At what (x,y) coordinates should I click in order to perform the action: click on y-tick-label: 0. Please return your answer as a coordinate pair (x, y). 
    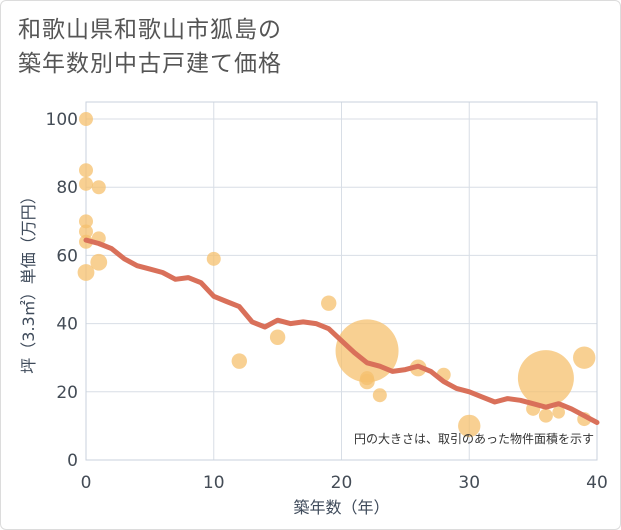
    Looking at the image, I should click on (72, 461).